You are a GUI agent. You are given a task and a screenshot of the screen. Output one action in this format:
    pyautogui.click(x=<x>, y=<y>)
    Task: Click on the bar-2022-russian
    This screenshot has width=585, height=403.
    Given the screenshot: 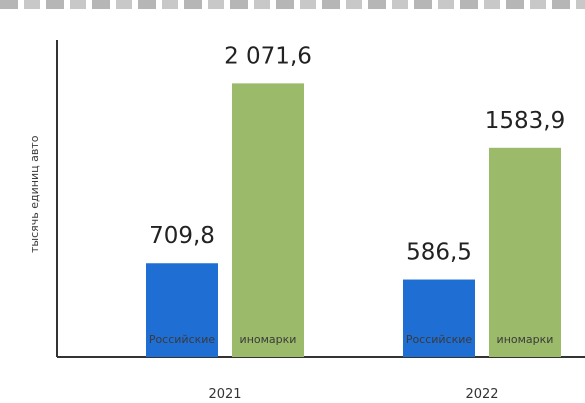 What is the action you would take?
    pyautogui.click(x=439, y=318)
    